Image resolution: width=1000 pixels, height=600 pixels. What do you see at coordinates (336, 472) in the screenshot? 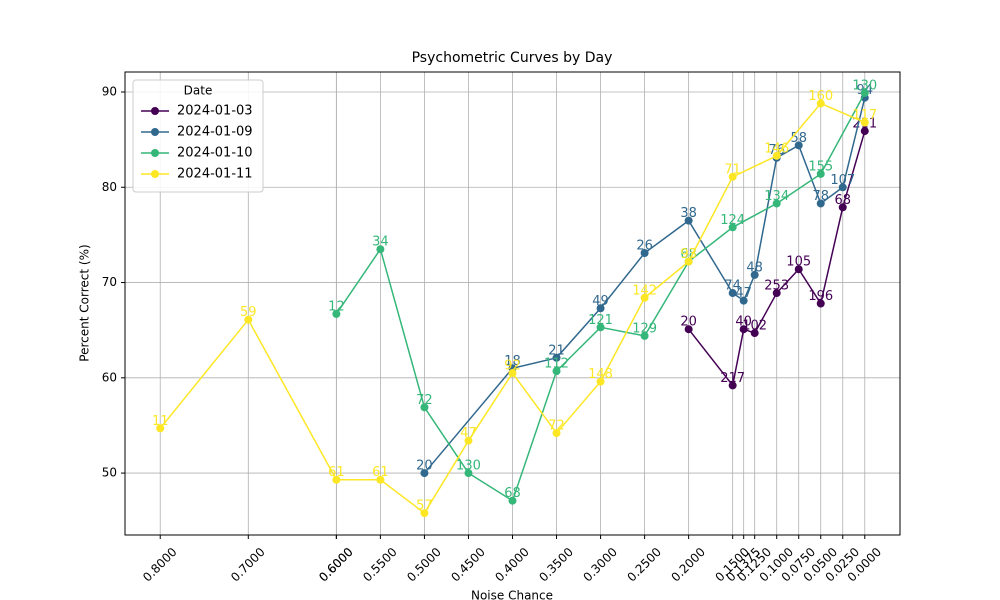
I see `count-label: 61` at bounding box center [336, 472].